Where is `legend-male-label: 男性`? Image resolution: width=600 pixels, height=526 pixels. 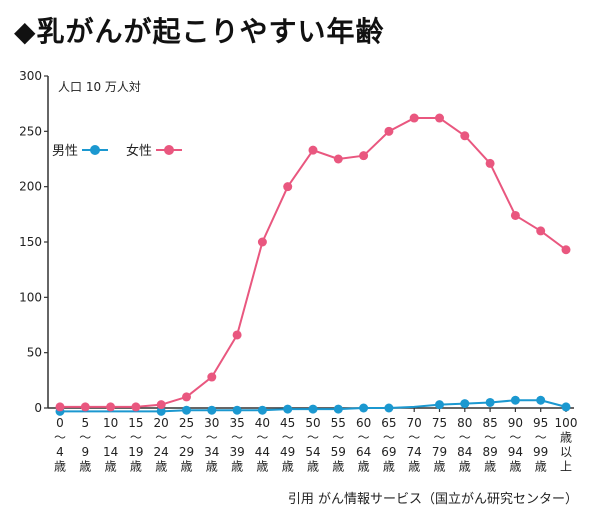 legend-male-label: 男性 is located at coordinates (65, 151).